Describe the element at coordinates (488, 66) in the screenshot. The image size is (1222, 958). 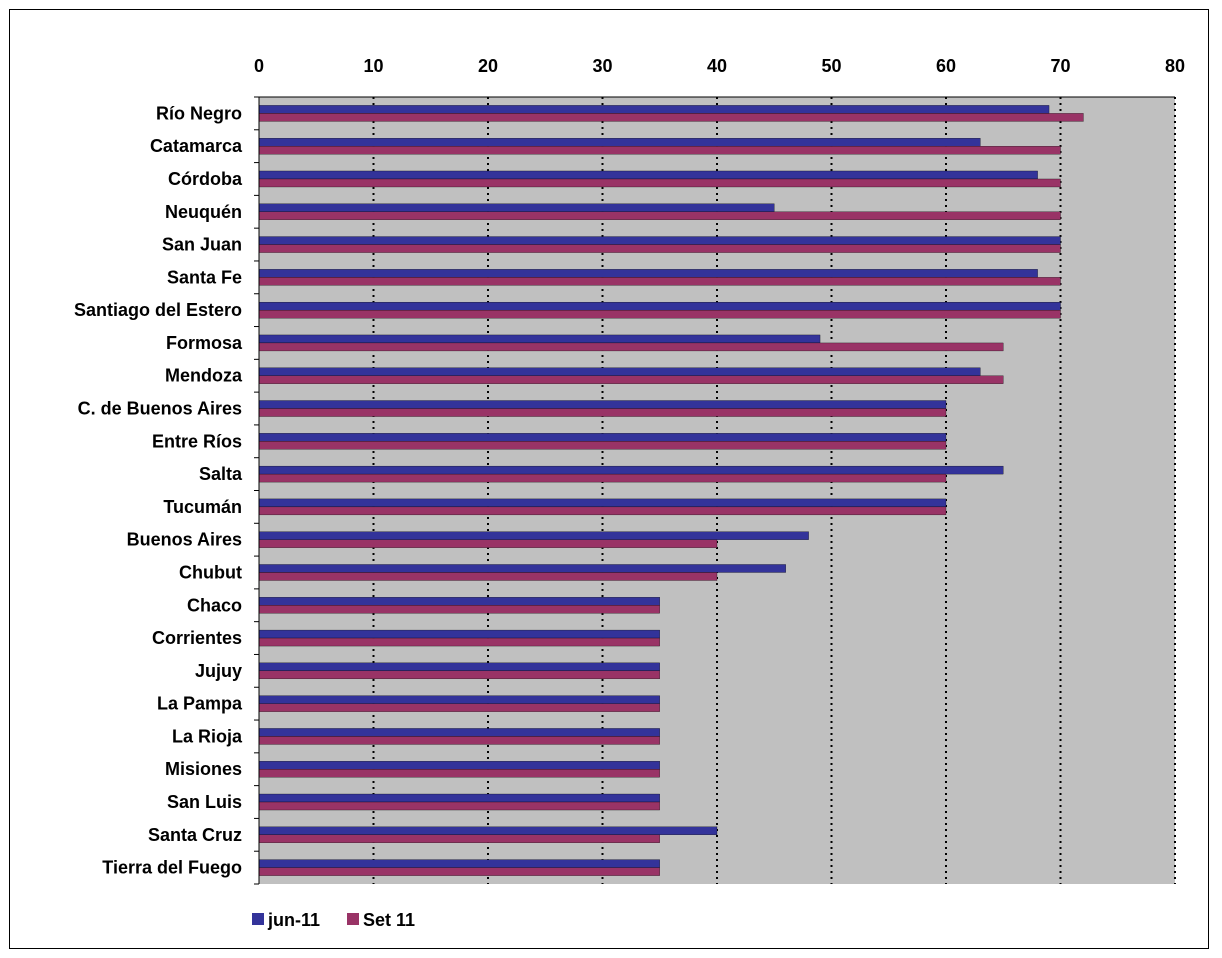
I see `x-tick-label: 20` at that location.